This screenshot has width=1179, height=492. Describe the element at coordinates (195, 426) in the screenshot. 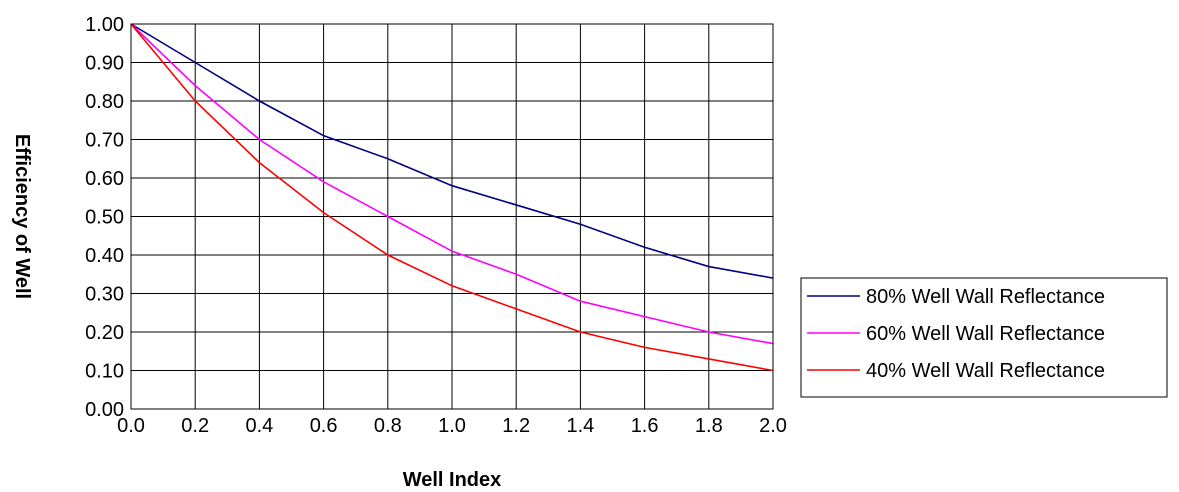

I see `x-tick-label: 0.2` at that location.